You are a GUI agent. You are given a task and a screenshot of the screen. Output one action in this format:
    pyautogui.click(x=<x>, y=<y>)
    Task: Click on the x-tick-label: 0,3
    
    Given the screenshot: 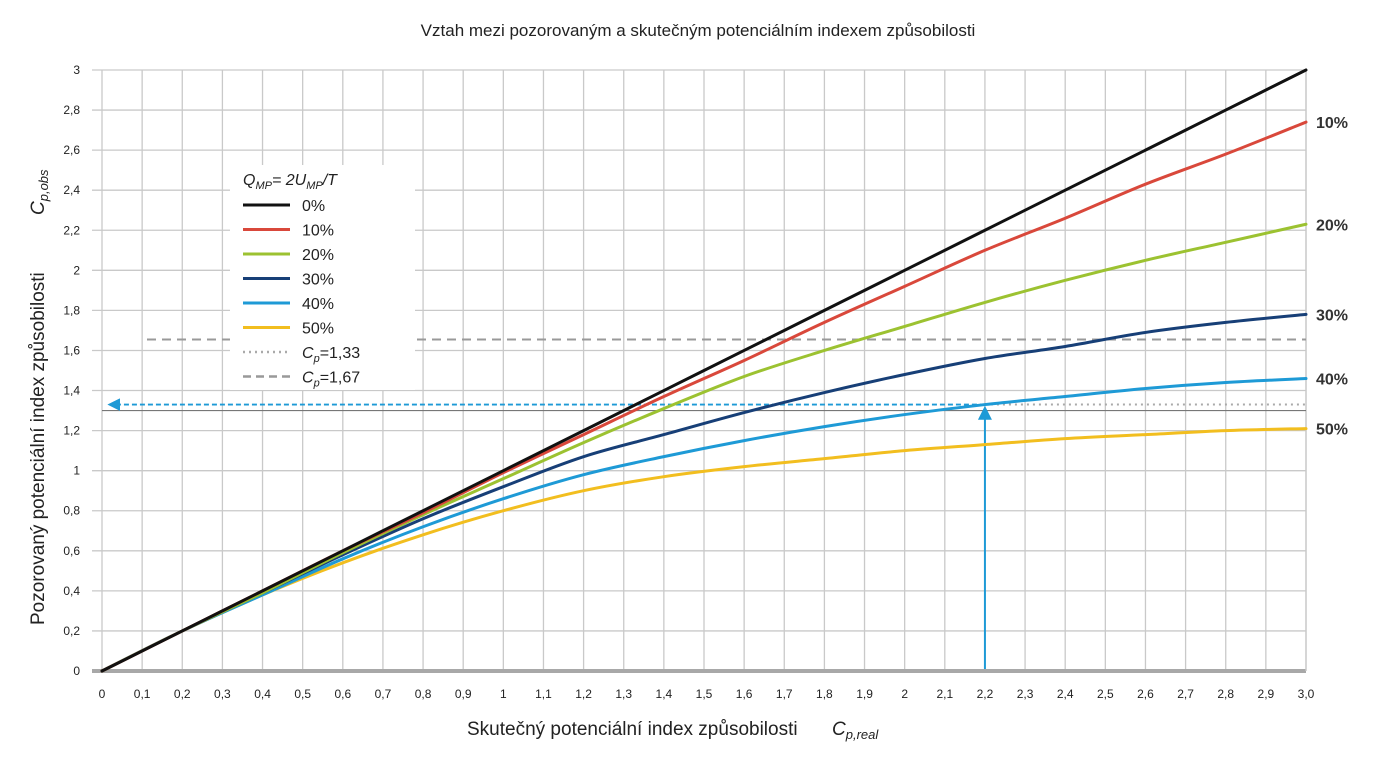 What is the action you would take?
    pyautogui.click(x=222, y=694)
    